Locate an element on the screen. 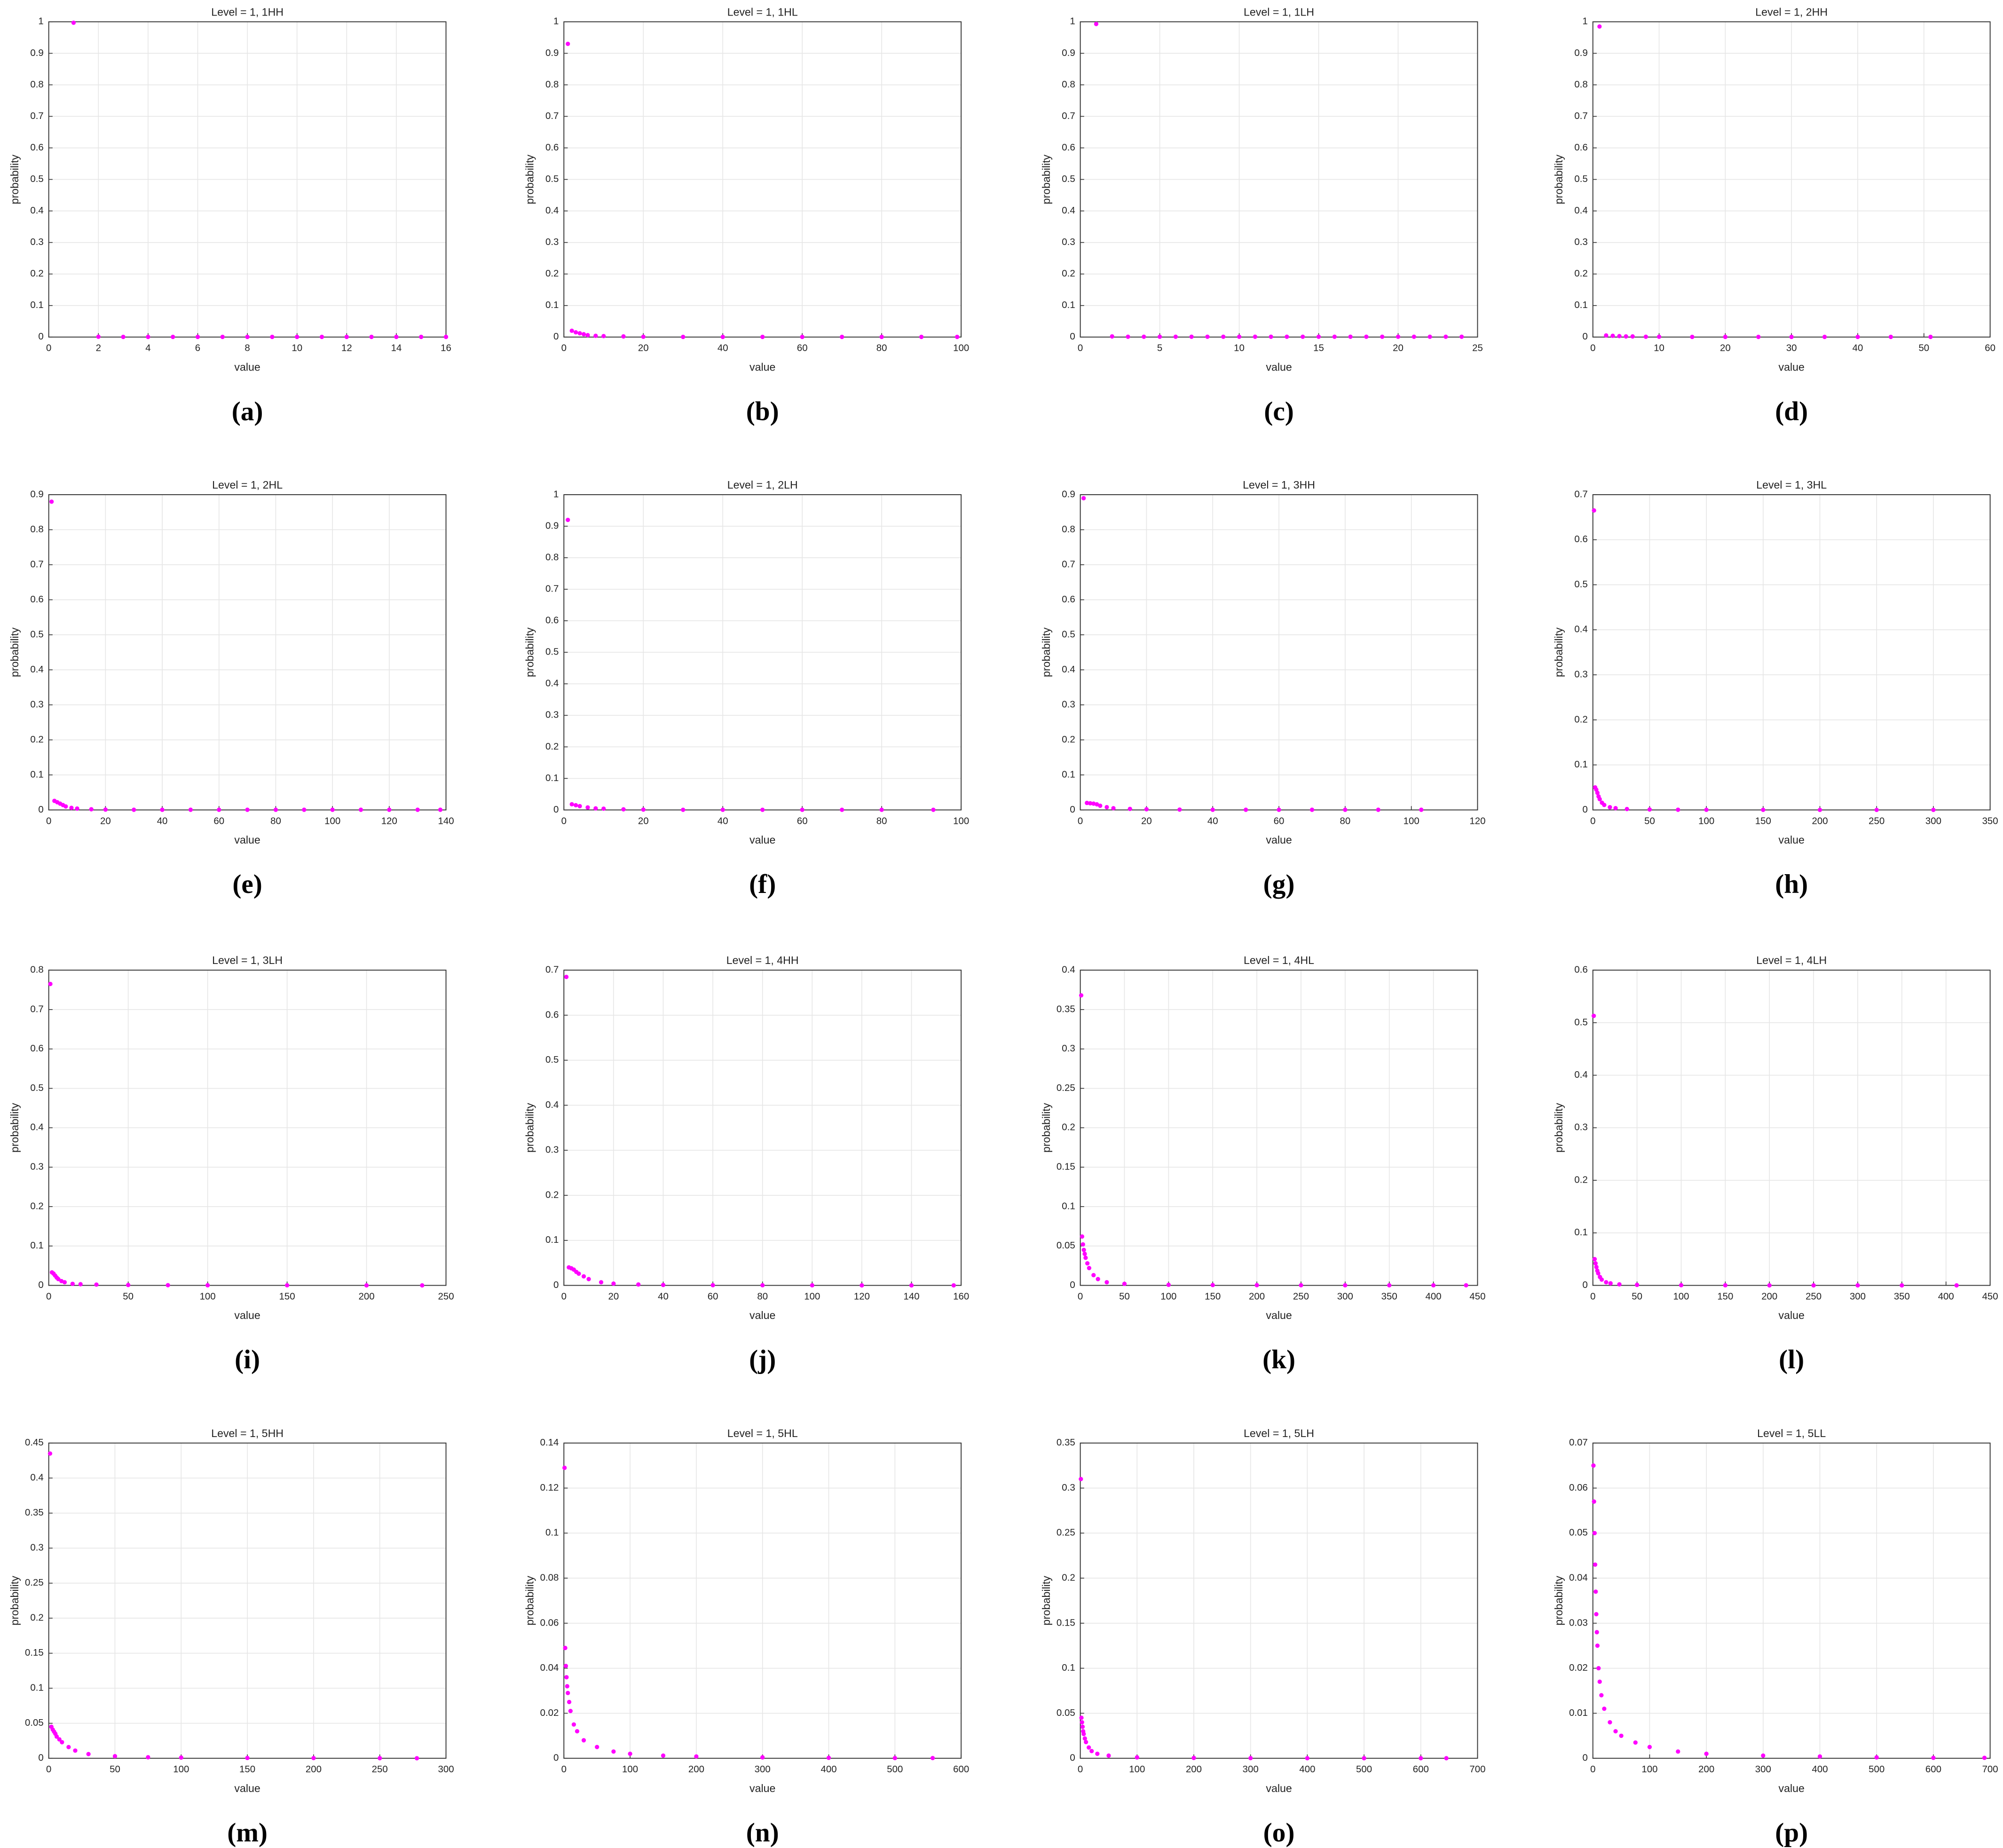 This screenshot has height=1848, width=2003. x-tick-label: 150 is located at coordinates (1213, 1296).